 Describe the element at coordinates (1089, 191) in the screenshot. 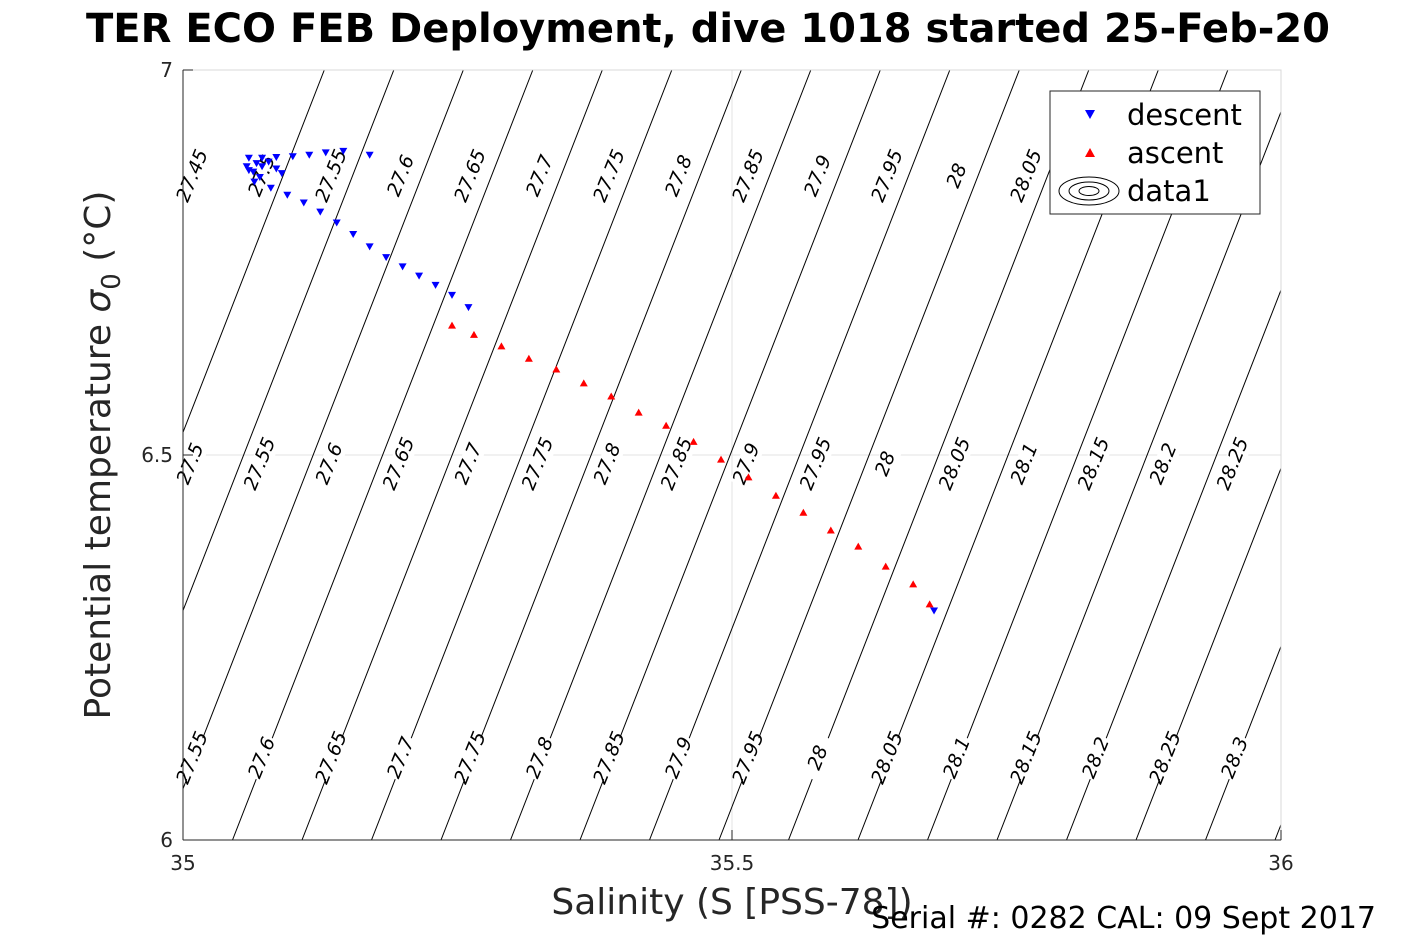

I see `legend-contour-icon` at that location.